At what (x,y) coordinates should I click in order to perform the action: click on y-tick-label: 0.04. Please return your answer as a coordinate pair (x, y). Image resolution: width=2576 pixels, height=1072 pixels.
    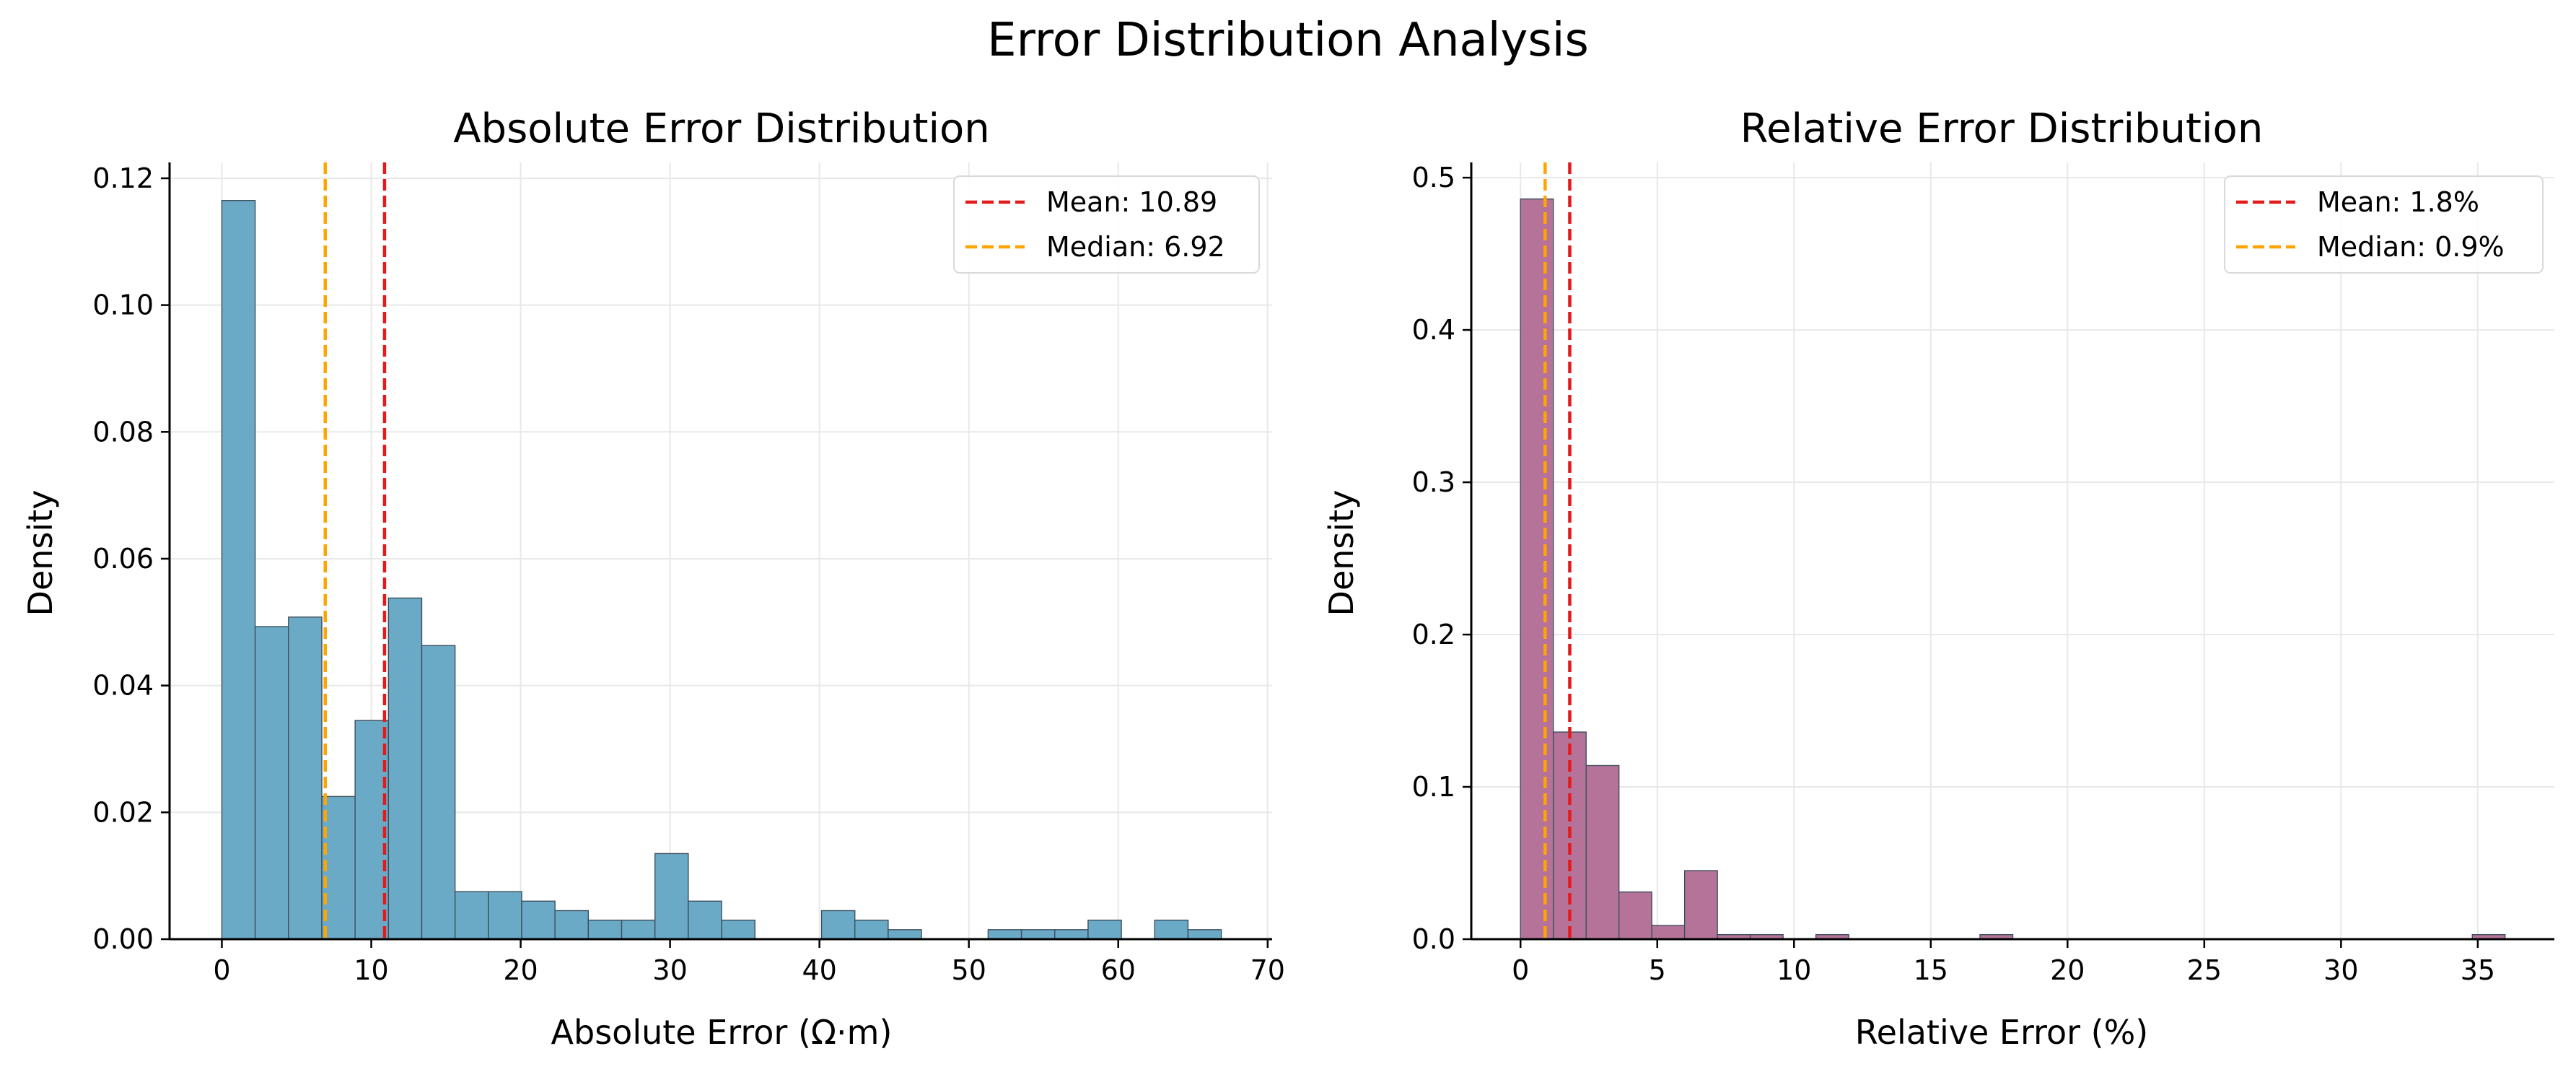
    Looking at the image, I should click on (123, 686).